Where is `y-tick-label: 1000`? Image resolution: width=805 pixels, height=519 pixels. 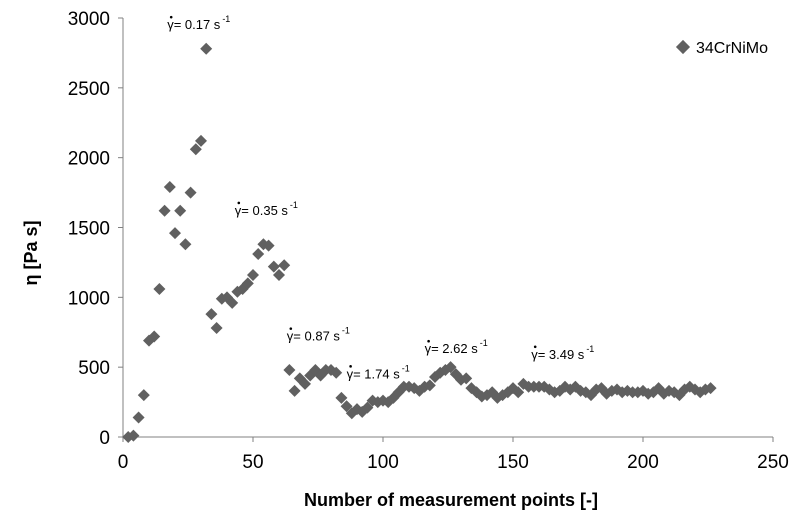
y-tick-label: 1000 is located at coordinates (89, 298).